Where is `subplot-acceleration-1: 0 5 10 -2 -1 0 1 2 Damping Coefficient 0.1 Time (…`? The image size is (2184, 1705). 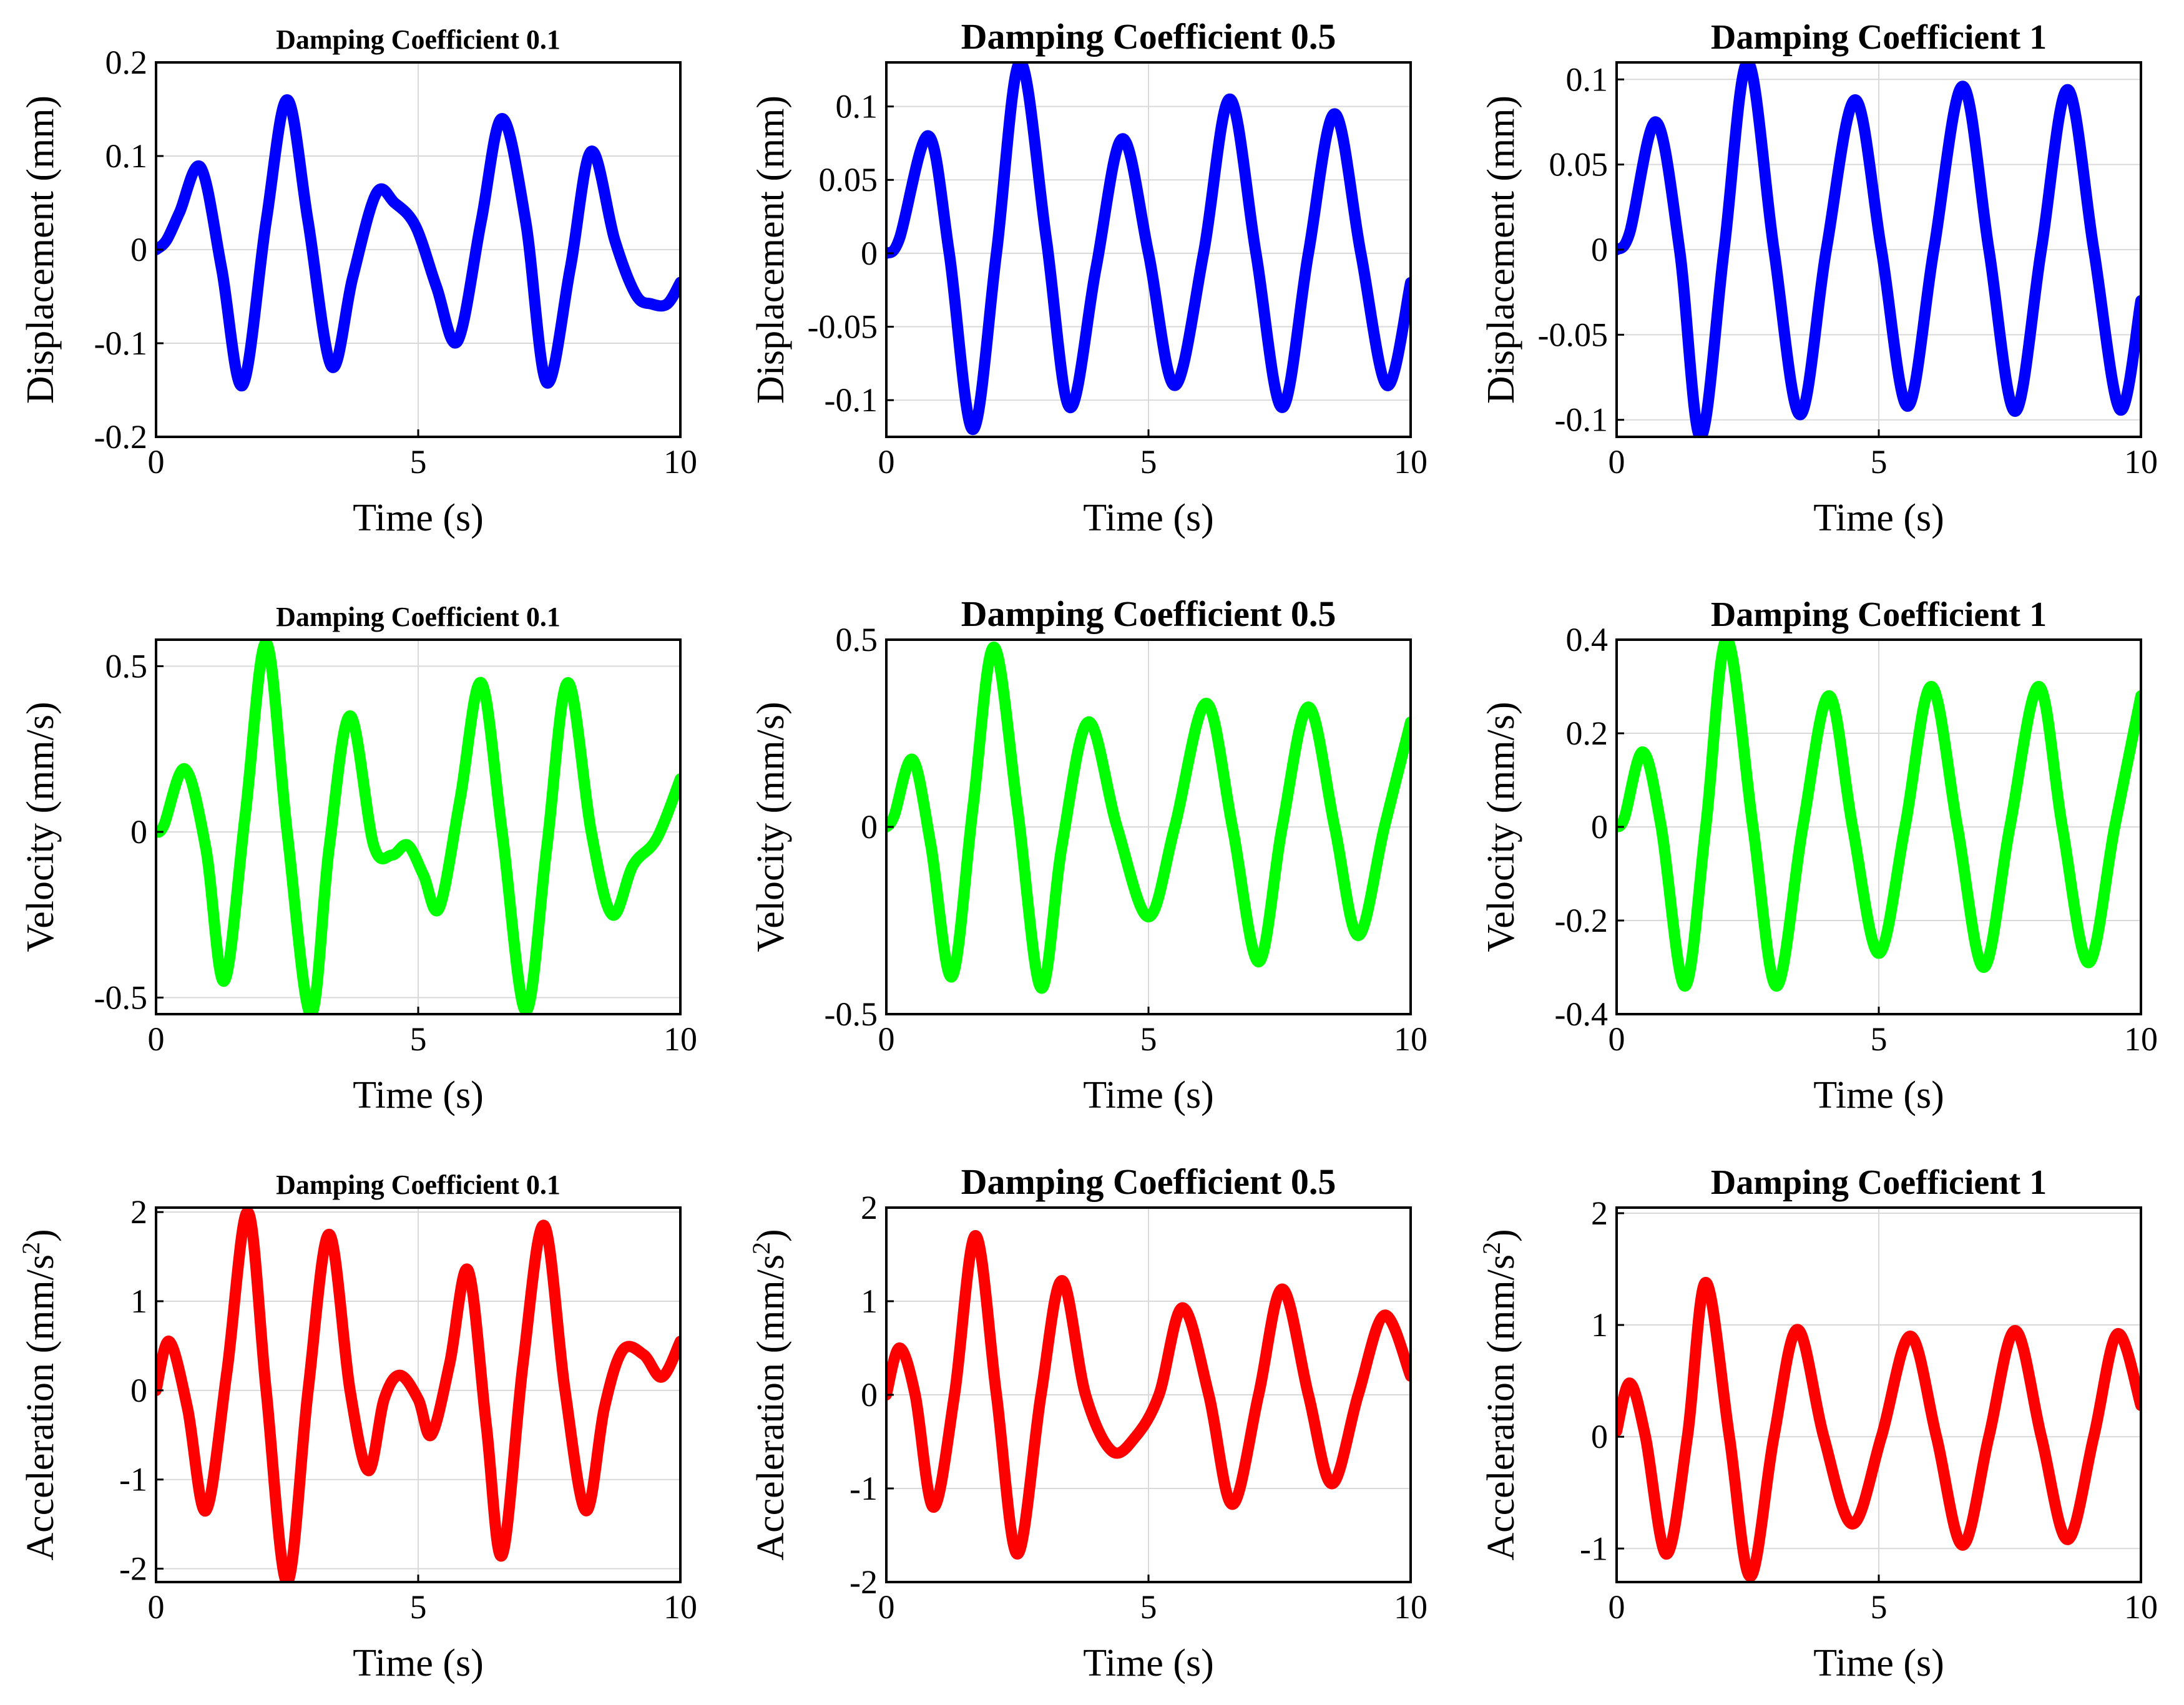 subplot-acceleration-1: 0 5 10 -2 -1 0 1 2 Damping Coefficient 0.1 Time (… is located at coordinates (358, 1427).